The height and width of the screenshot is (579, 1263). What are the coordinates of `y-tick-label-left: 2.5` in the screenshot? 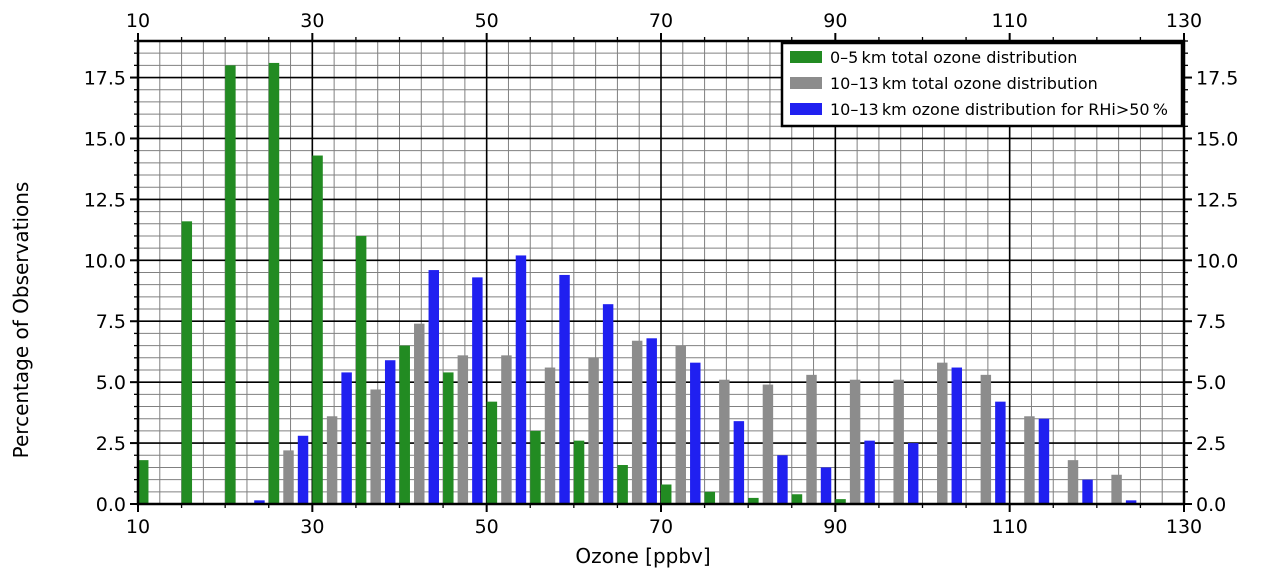 It's located at (111, 444).